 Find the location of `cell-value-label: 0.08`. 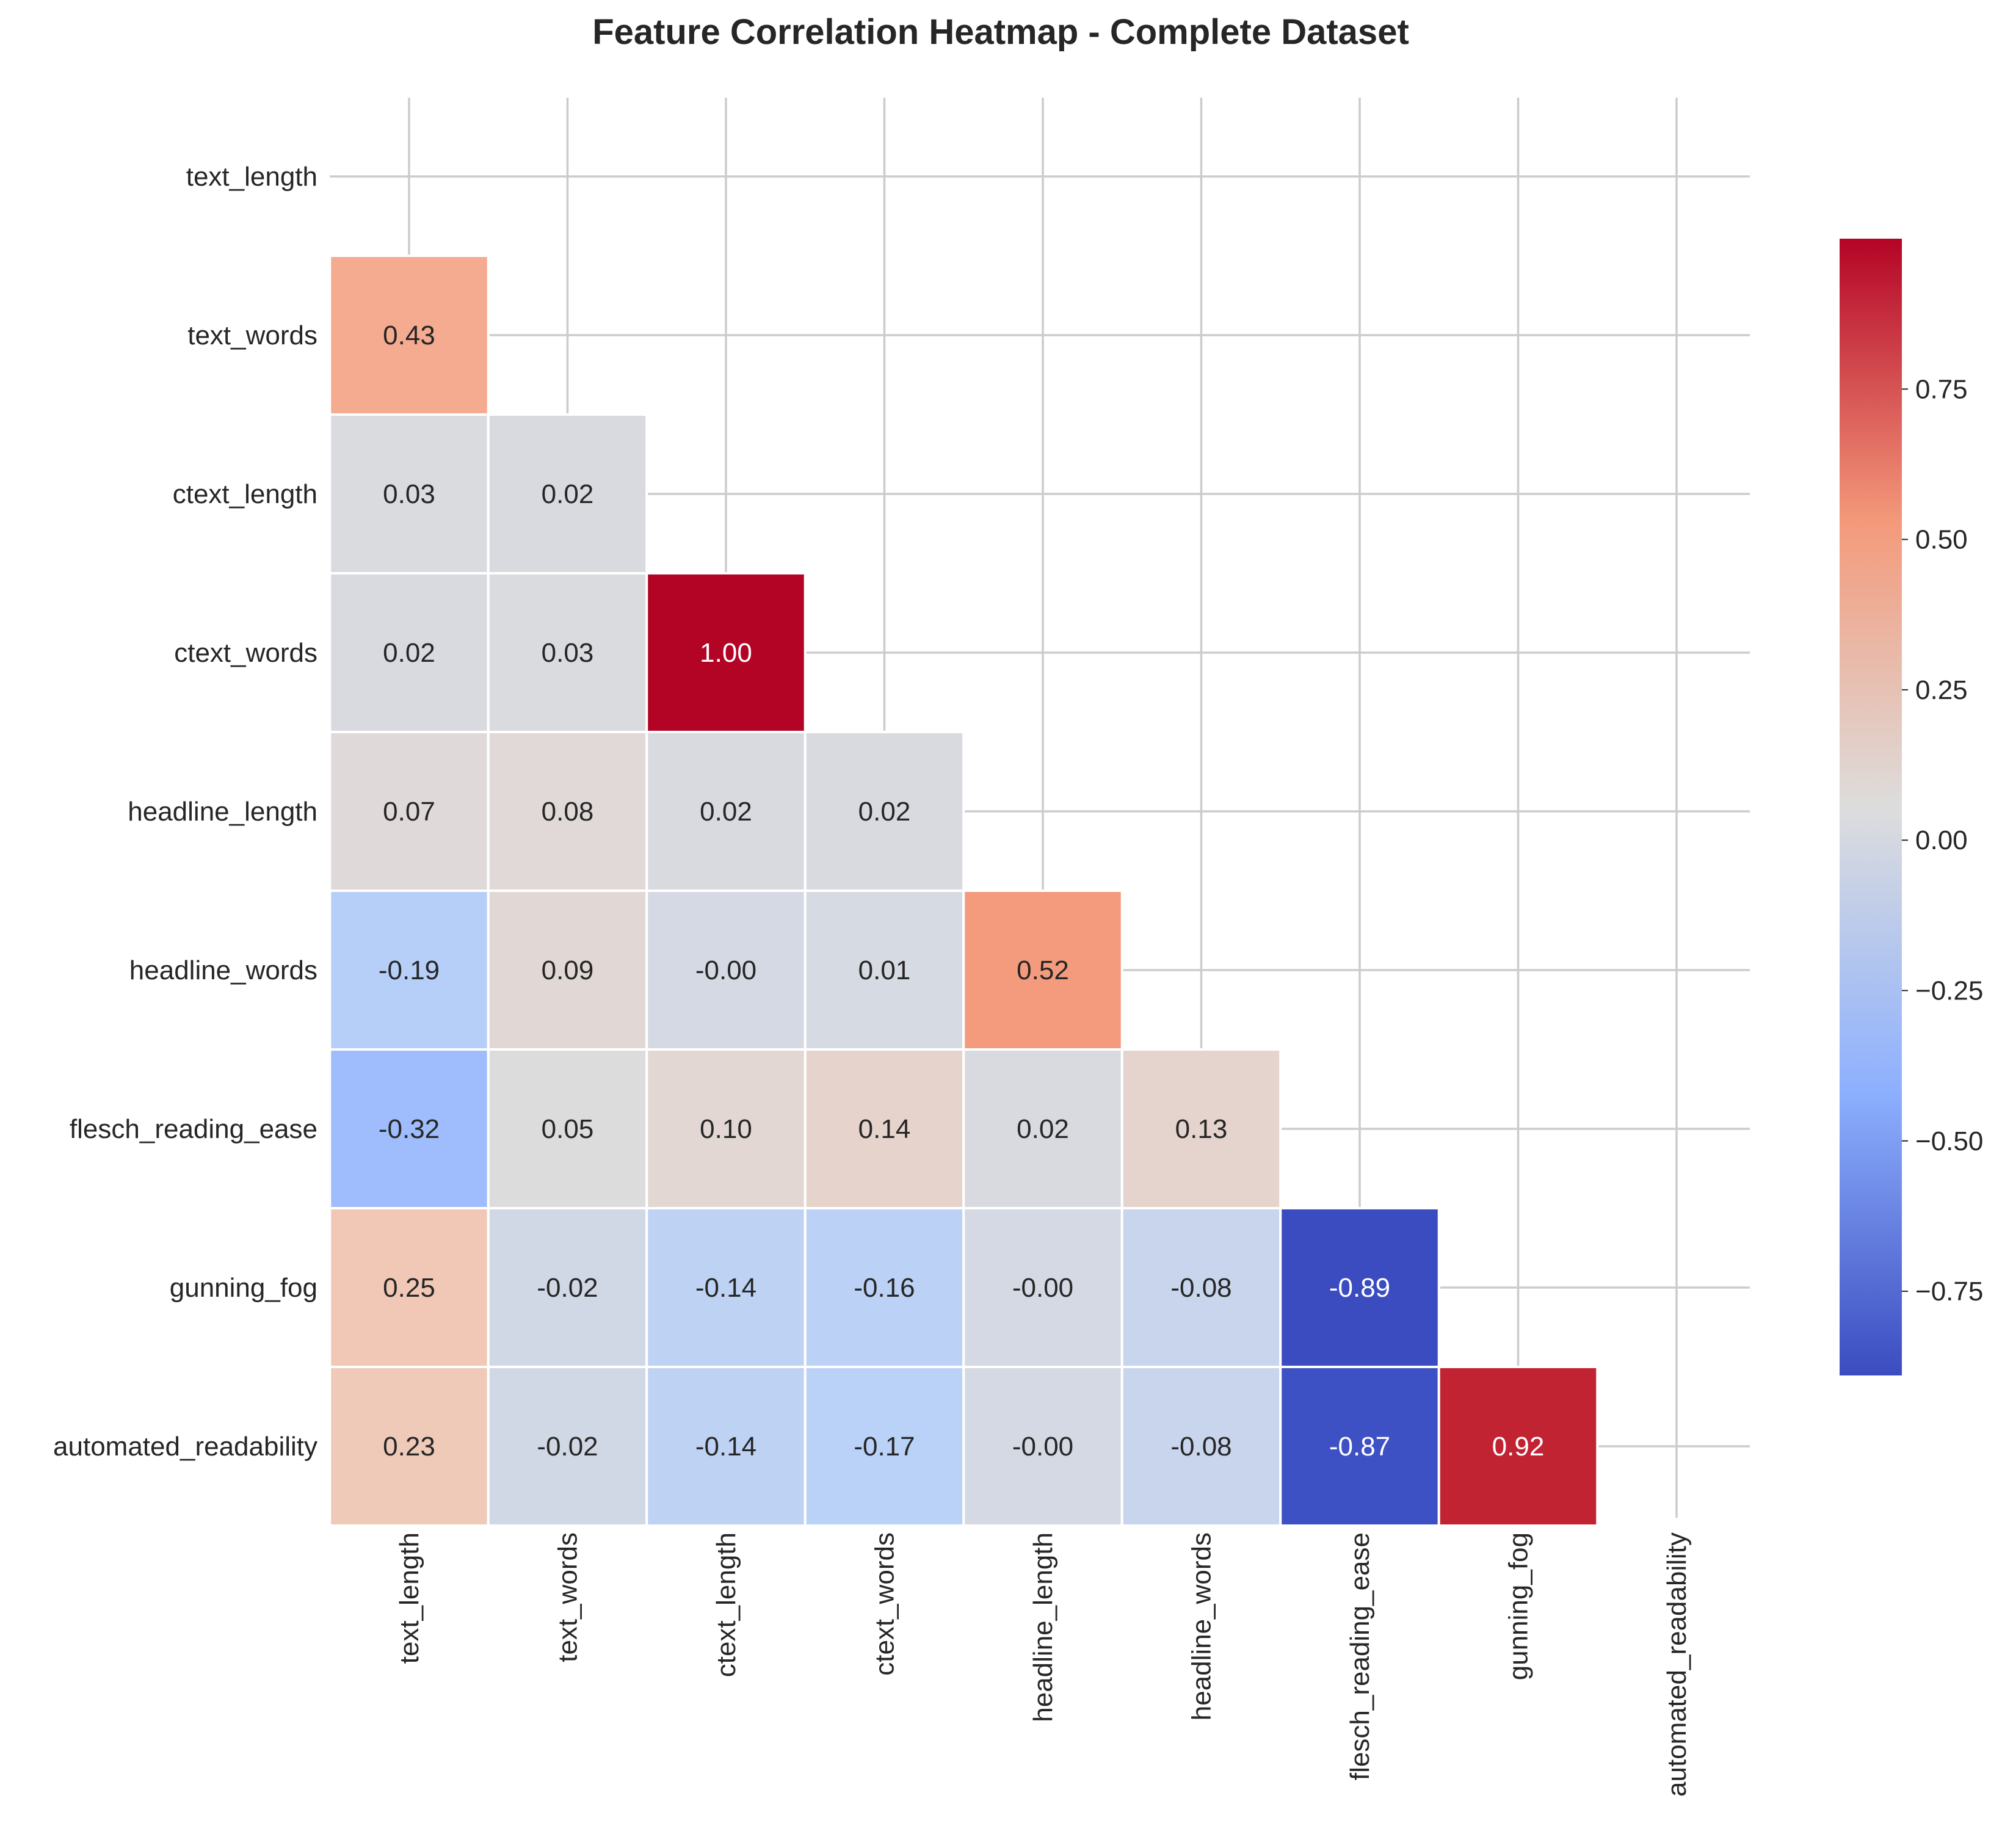

cell-value-label: 0.08 is located at coordinates (568, 812).